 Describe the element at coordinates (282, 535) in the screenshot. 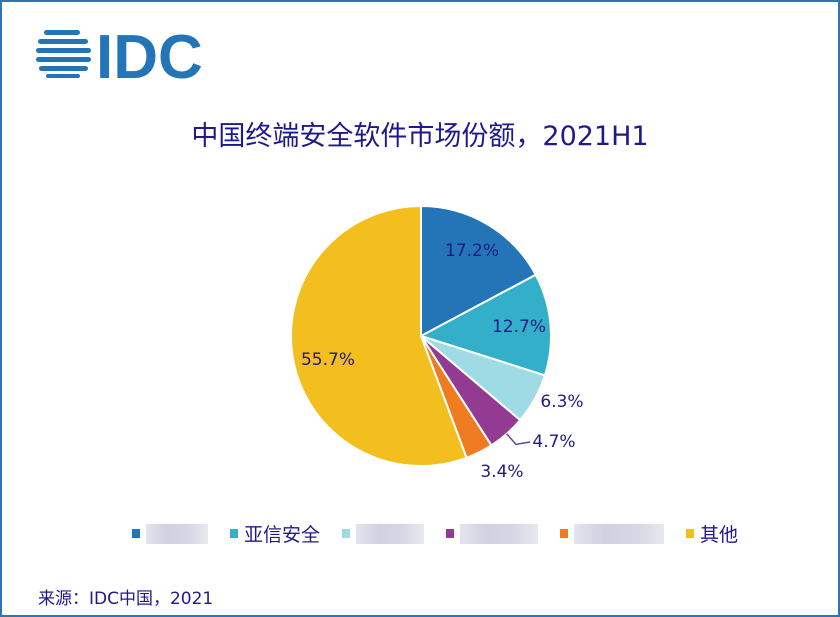

I see `legend-label: 亚信安全` at that location.